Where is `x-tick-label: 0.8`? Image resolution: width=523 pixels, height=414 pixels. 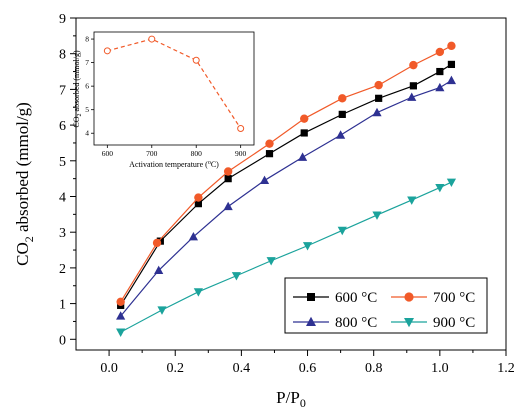
x-tick-label: 0.8 is located at coordinates (374, 368).